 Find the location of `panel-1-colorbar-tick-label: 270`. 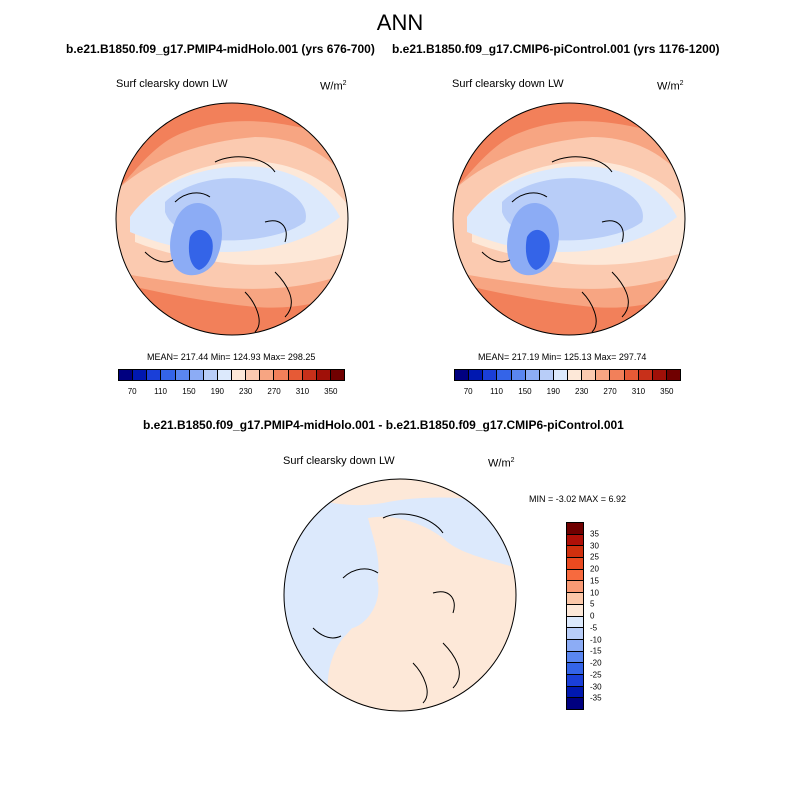

panel-1-colorbar-tick-label: 270 is located at coordinates (274, 391).